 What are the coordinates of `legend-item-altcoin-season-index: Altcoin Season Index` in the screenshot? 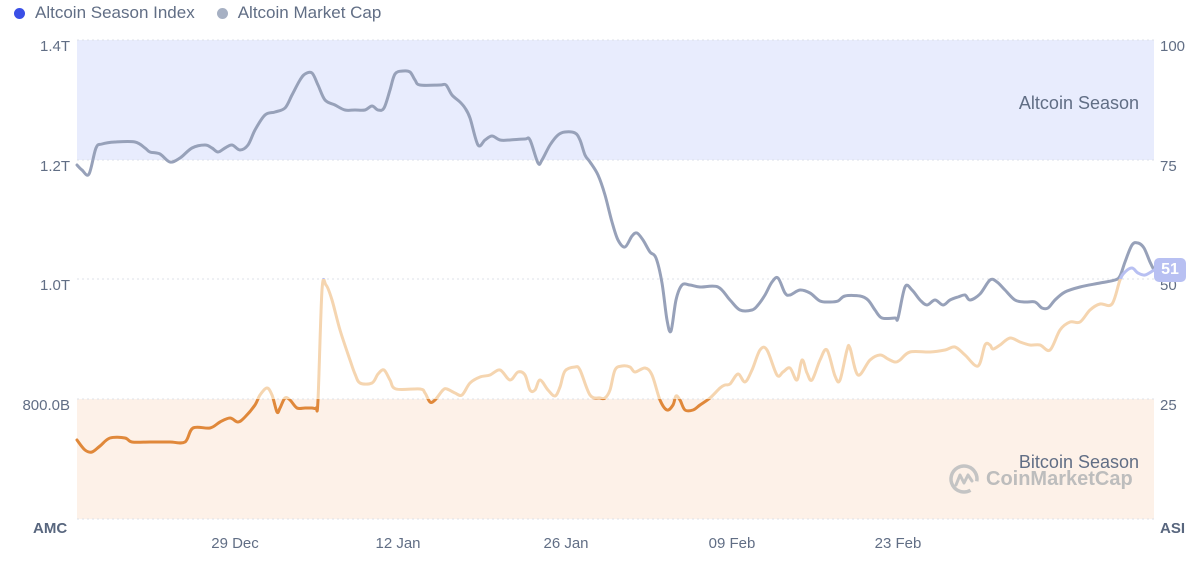 It's located at (104, 13).